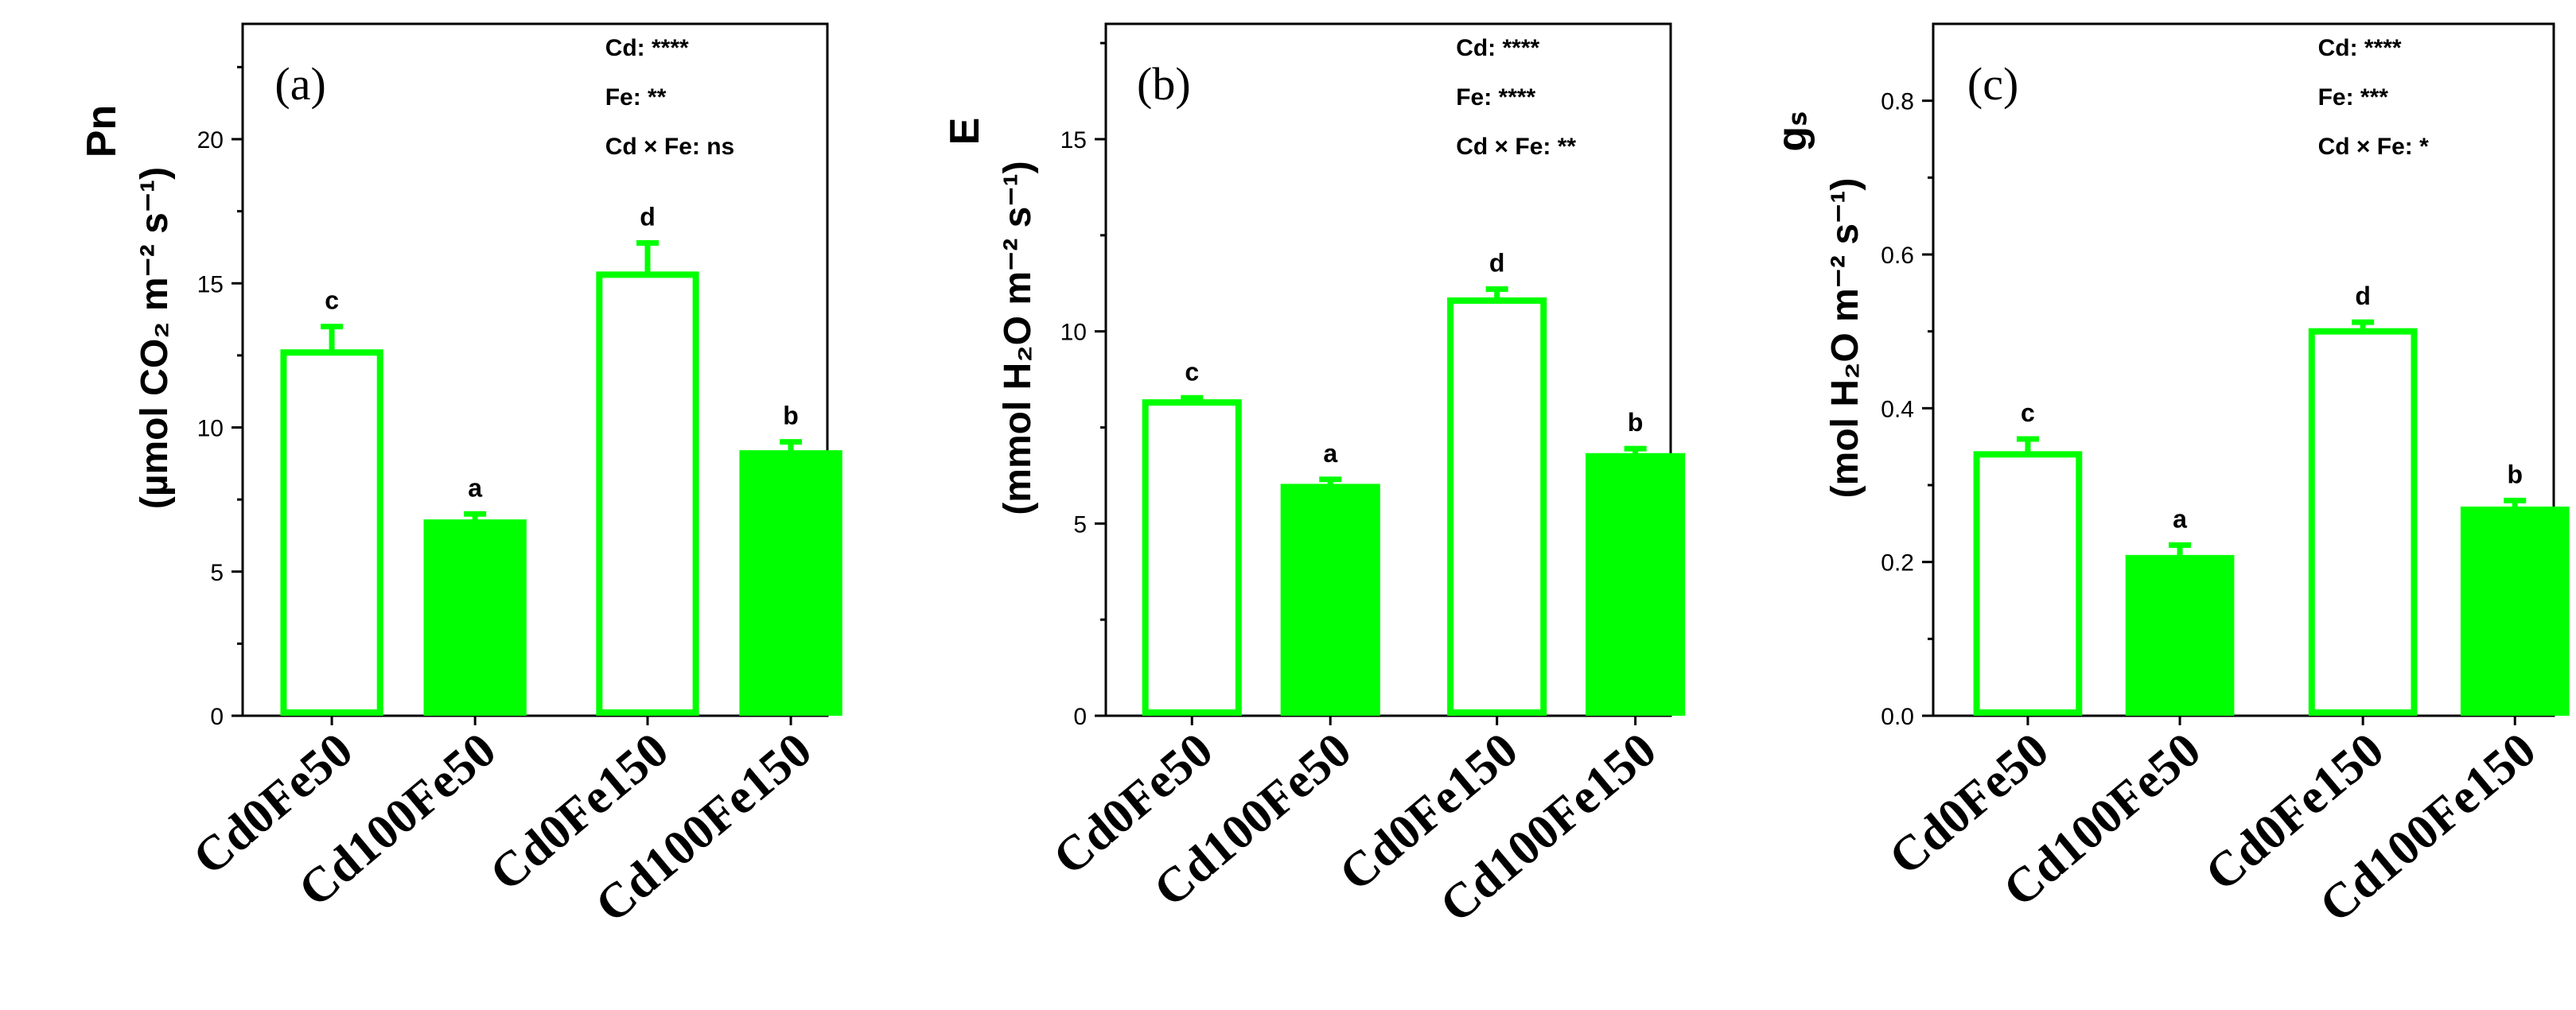 The height and width of the screenshot is (1010, 2576). I want to click on panel-label: (a), so click(300, 84).